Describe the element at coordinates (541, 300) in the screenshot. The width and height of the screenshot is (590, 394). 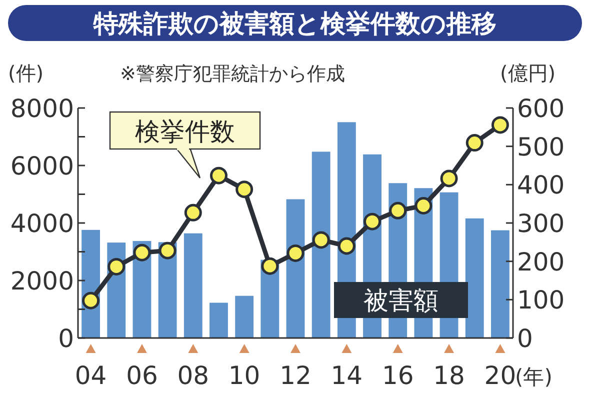
I see `y2-tick-label: 100` at that location.